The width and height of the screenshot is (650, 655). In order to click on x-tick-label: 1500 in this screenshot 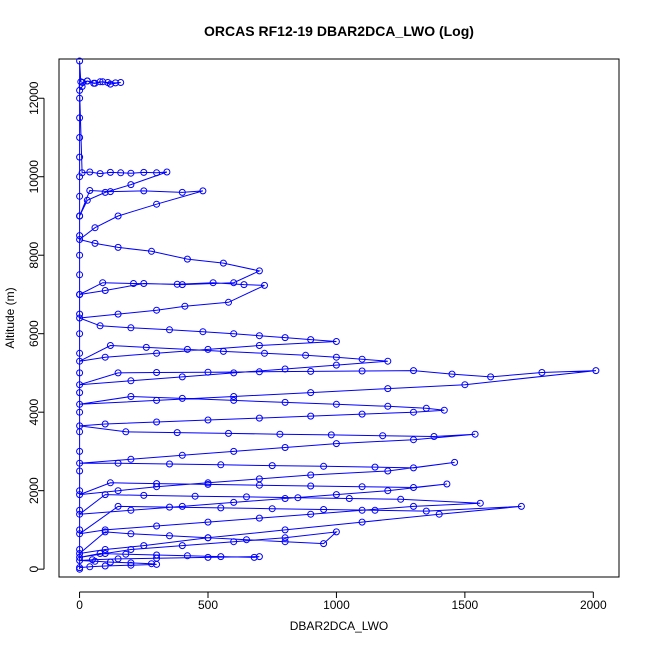, I will do `click(465, 605)`.